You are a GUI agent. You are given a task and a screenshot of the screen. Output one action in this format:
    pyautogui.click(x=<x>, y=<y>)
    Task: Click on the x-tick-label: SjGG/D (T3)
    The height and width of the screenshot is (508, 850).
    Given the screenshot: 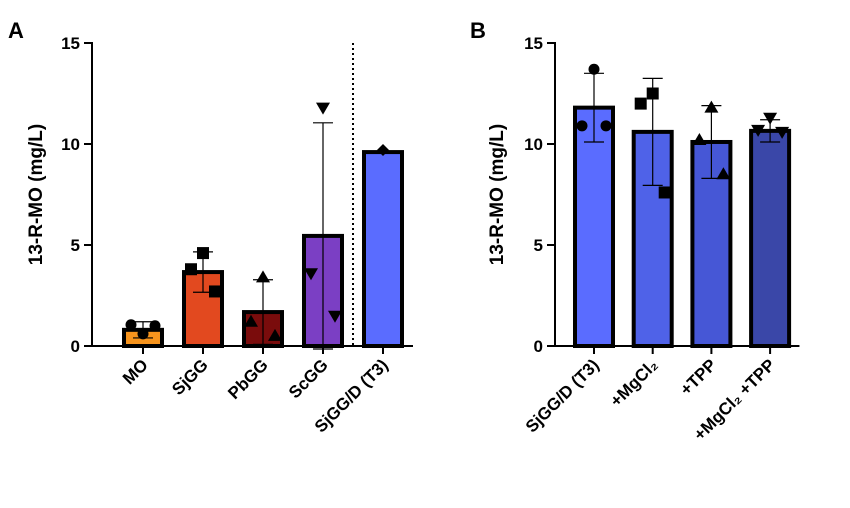 What is the action you would take?
    pyautogui.click(x=562, y=395)
    